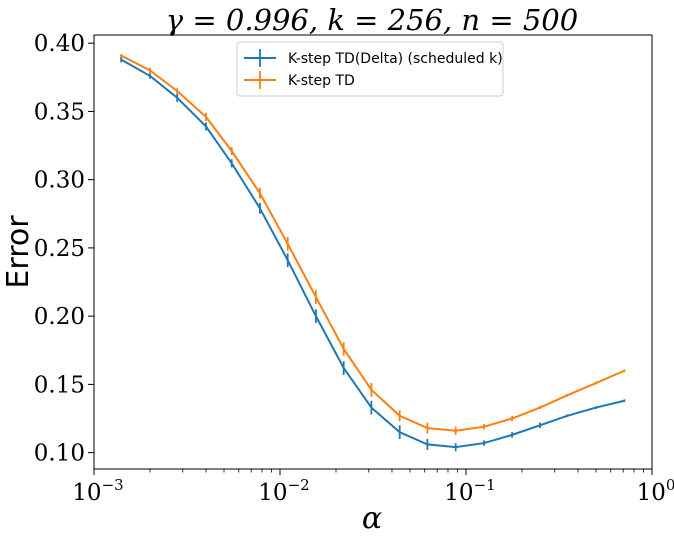  I want to click on y-tick-label: 0.35, so click(59, 112).